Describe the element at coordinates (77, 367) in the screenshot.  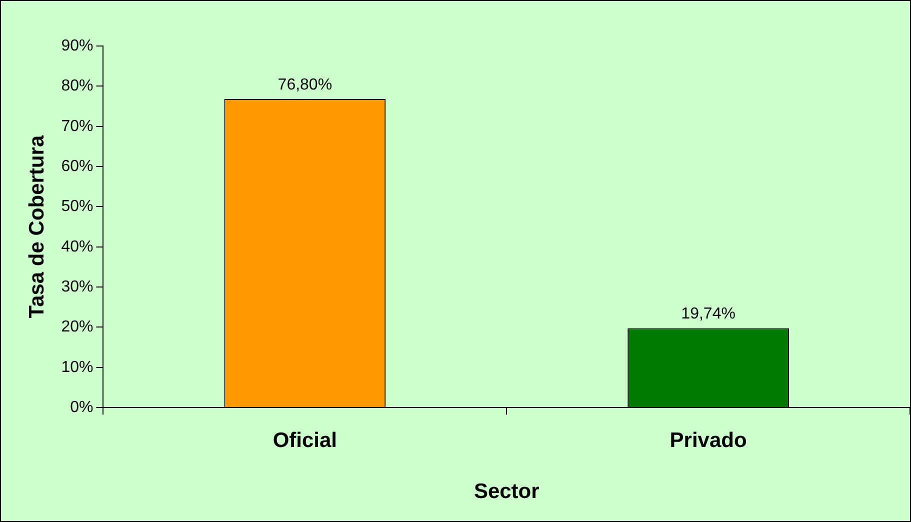
I see `y-tick-label: 10%` at that location.